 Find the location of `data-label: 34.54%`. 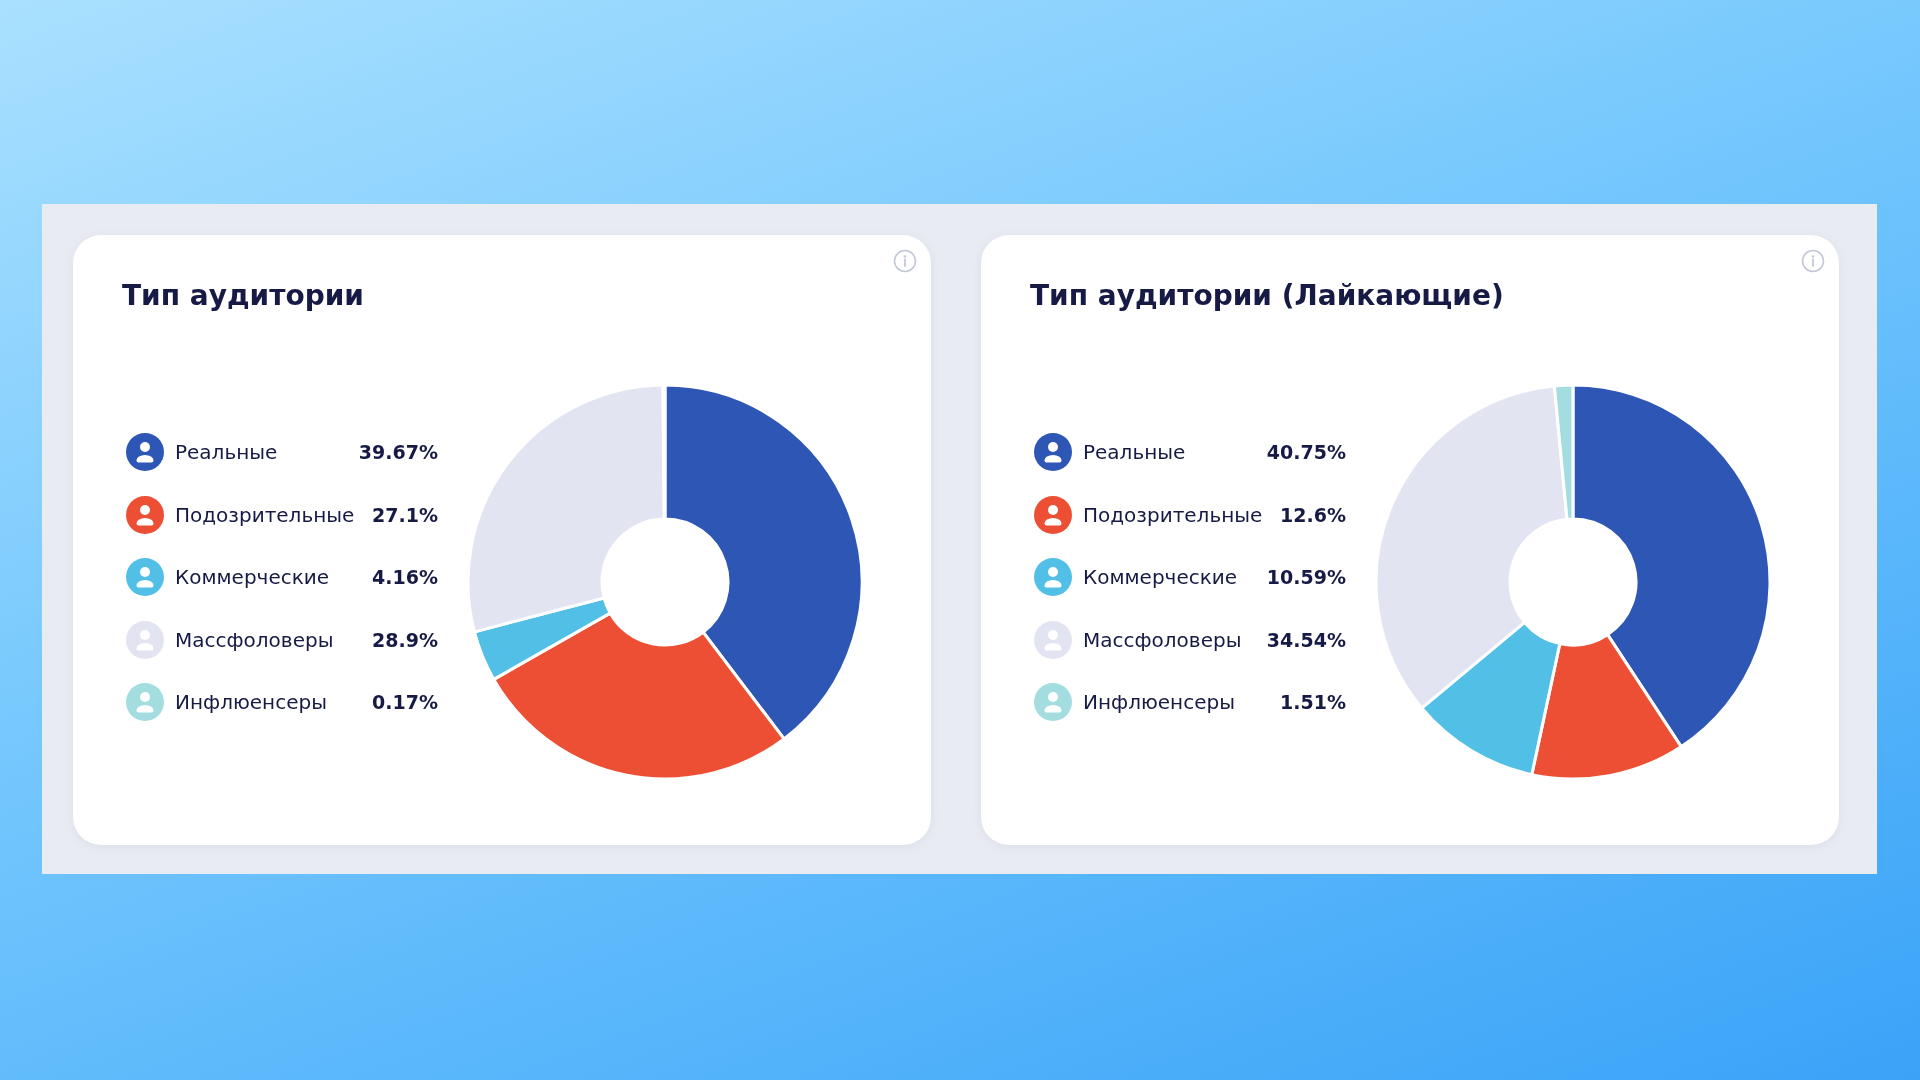

data-label: 34.54% is located at coordinates (1306, 639).